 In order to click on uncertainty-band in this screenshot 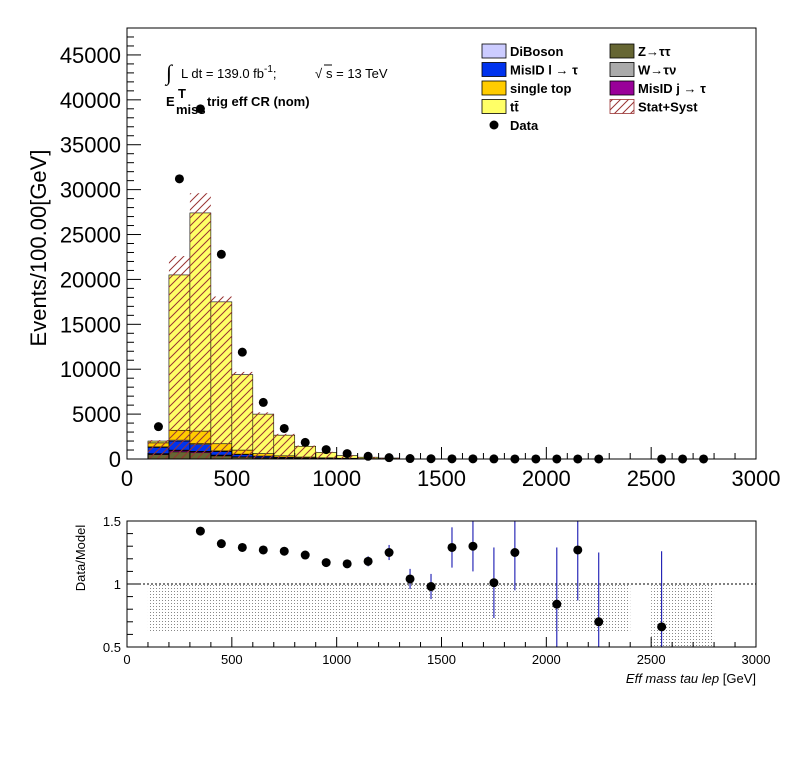, I will do `click(273, 326)`.